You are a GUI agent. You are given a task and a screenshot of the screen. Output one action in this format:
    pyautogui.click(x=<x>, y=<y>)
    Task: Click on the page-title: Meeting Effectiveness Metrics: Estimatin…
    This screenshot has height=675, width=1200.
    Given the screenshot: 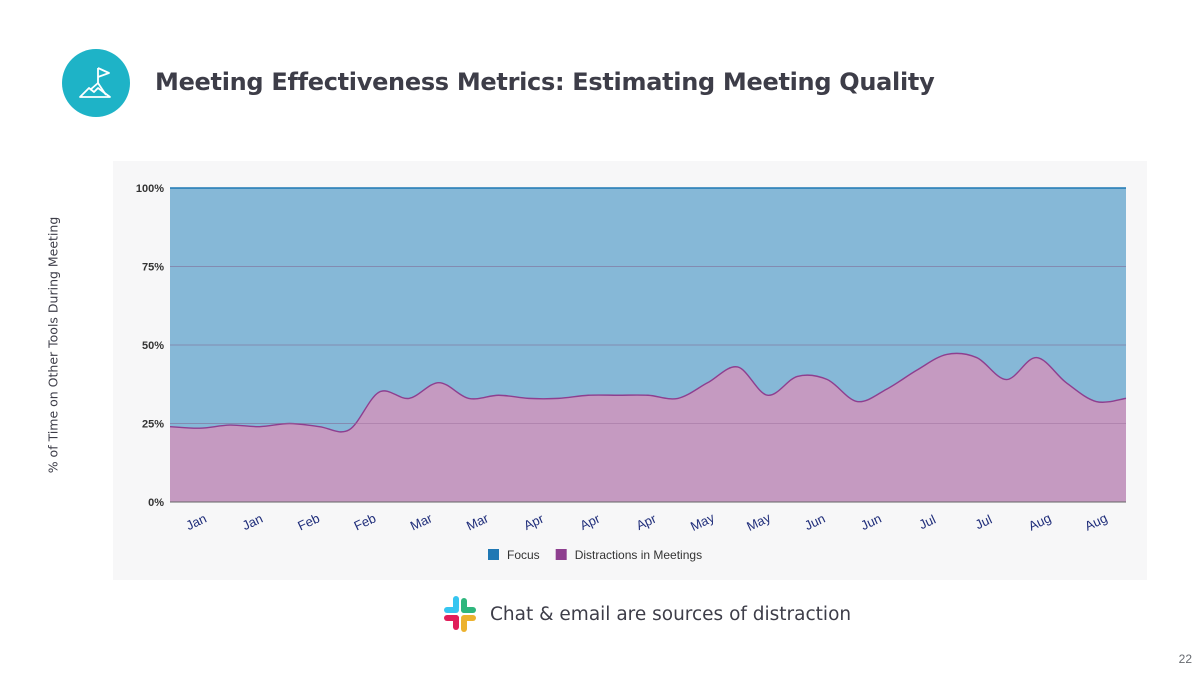 What is the action you would take?
    pyautogui.click(x=545, y=82)
    